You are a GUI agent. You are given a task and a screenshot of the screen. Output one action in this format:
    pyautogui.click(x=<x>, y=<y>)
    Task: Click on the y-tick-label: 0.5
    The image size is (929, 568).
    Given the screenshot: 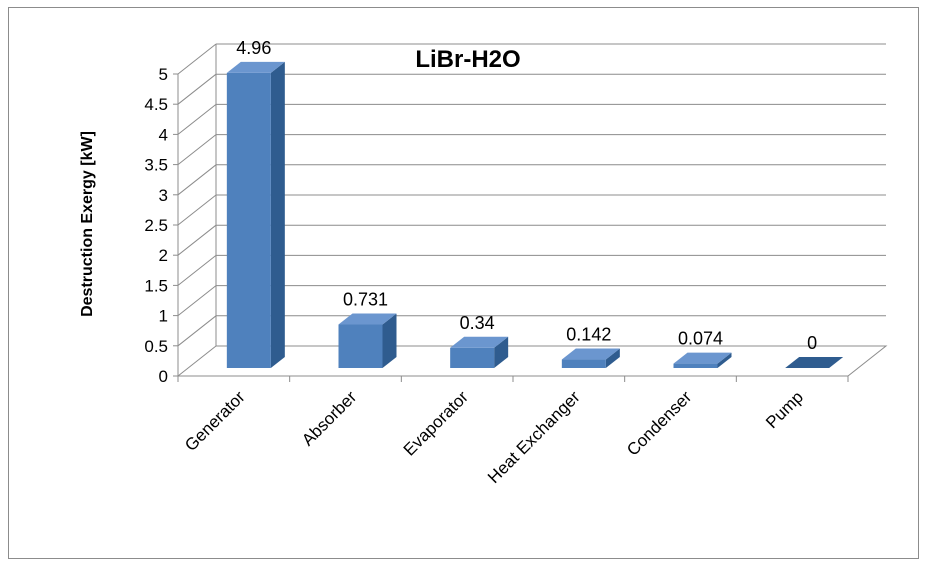 What is the action you would take?
    pyautogui.click(x=156, y=346)
    